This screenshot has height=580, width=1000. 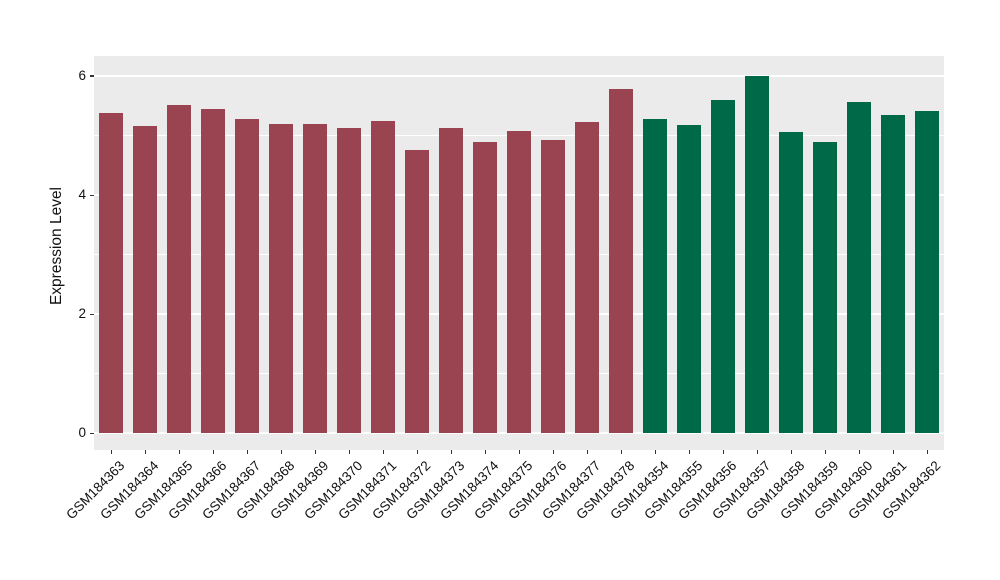 I want to click on y-tick-label: 6, so click(x=82, y=75).